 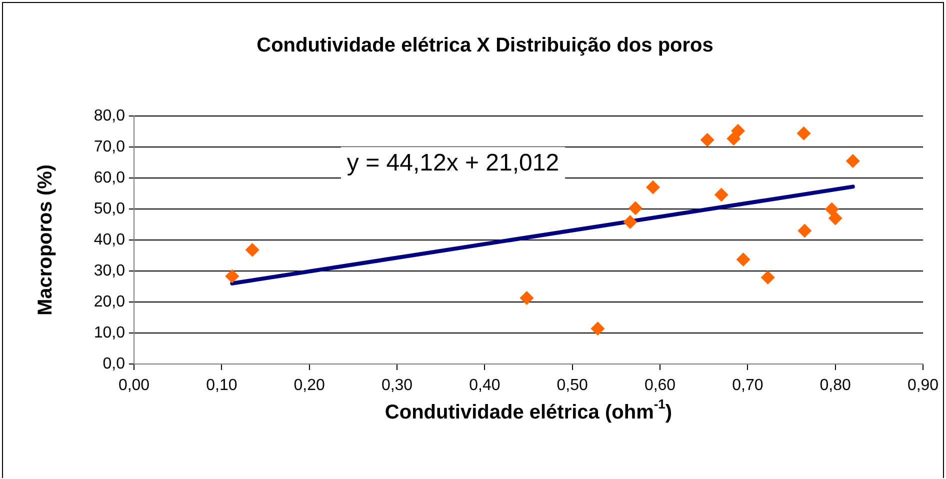 I want to click on x-tick-label: 0,50, so click(x=572, y=385).